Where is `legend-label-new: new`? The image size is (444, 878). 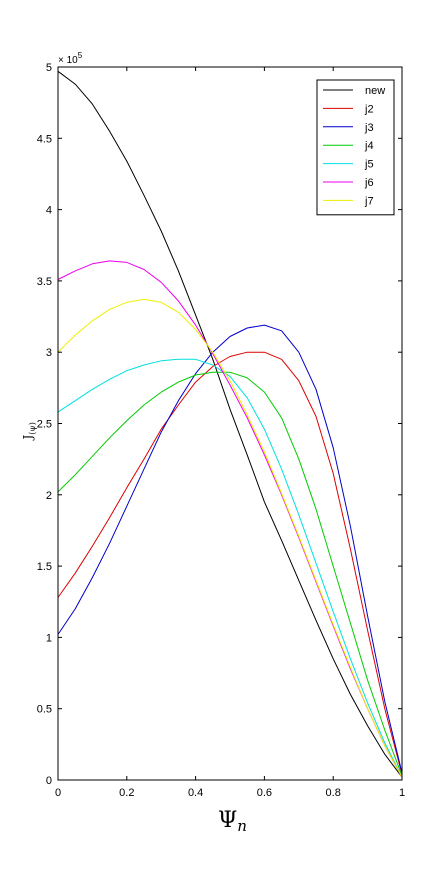 legend-label-new: new is located at coordinates (375, 91).